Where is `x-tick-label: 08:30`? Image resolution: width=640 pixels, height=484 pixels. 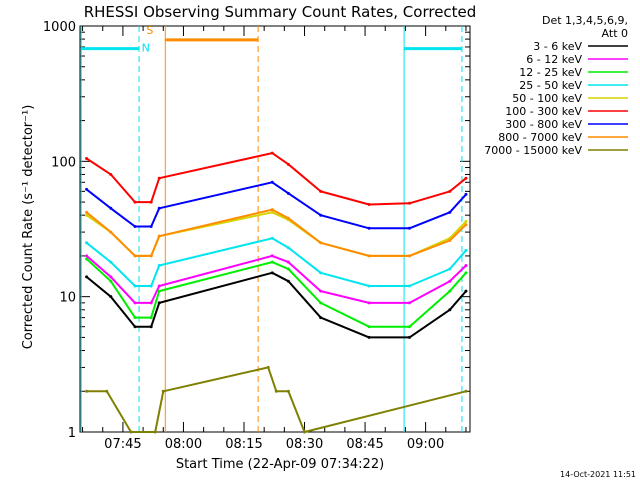
x-tick-label: 08:30 is located at coordinates (304, 444).